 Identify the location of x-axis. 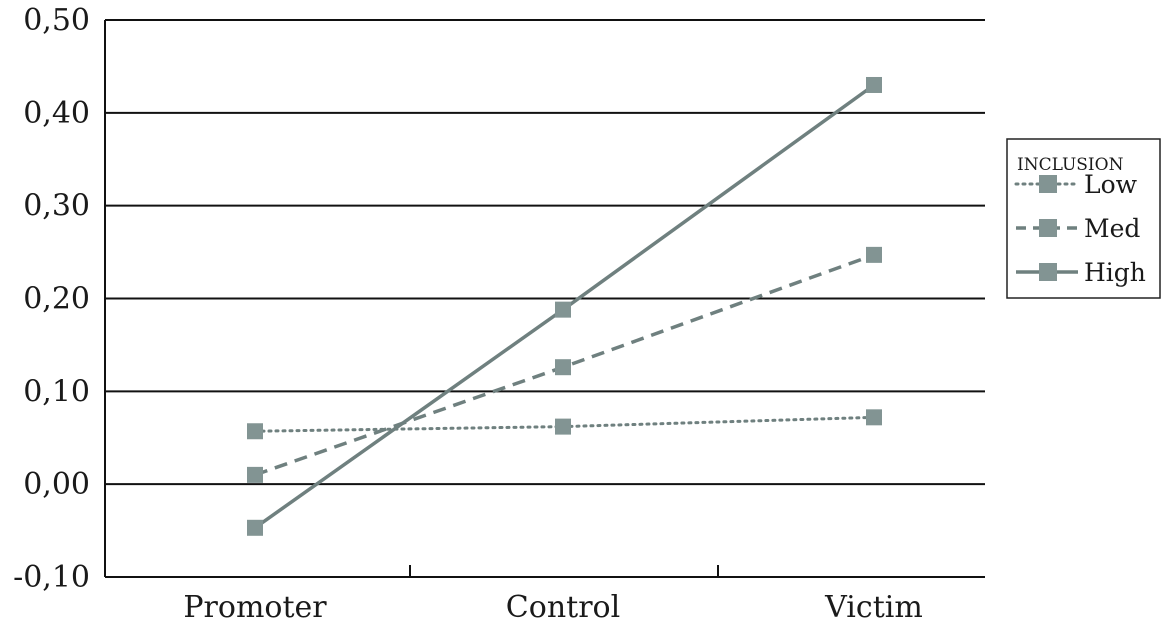
(545, 571).